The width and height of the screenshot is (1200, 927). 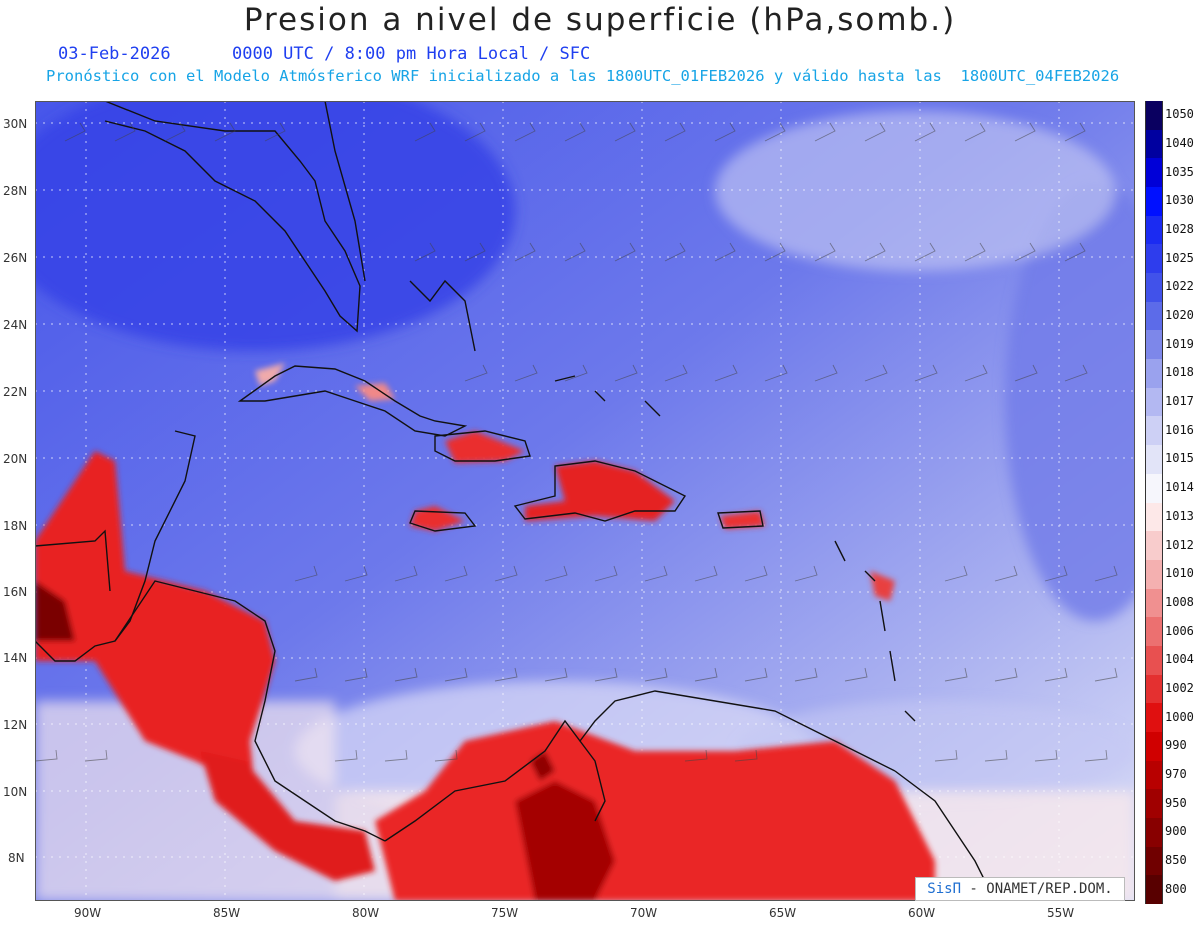 What do you see at coordinates (226, 913) in the screenshot?
I see `lon-label: 85W` at bounding box center [226, 913].